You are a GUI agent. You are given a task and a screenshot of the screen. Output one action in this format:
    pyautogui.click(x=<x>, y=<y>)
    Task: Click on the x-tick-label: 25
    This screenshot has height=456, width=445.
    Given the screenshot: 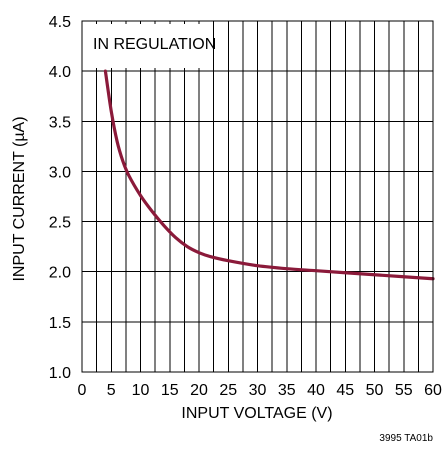 What is the action you would take?
    pyautogui.click(x=228, y=390)
    